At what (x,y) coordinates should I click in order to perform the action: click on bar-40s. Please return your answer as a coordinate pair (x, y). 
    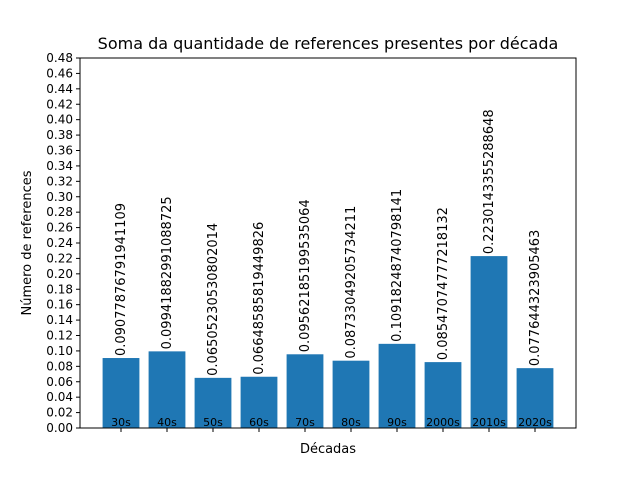
    Looking at the image, I should click on (167, 389).